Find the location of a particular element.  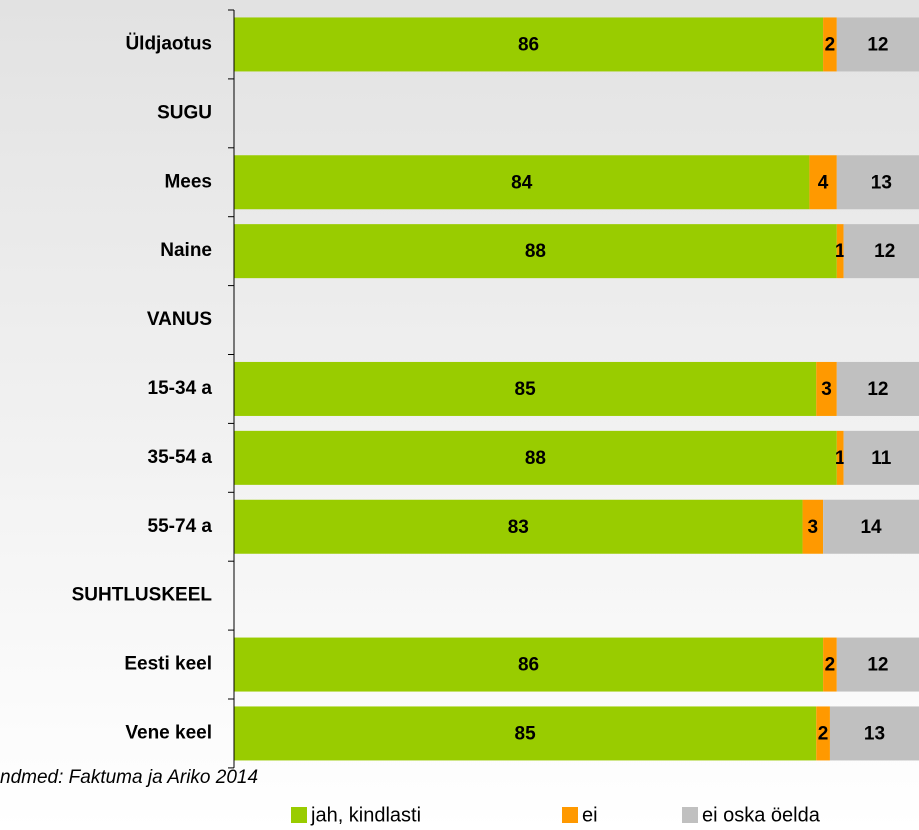

category-label: Mees is located at coordinates (188, 181).